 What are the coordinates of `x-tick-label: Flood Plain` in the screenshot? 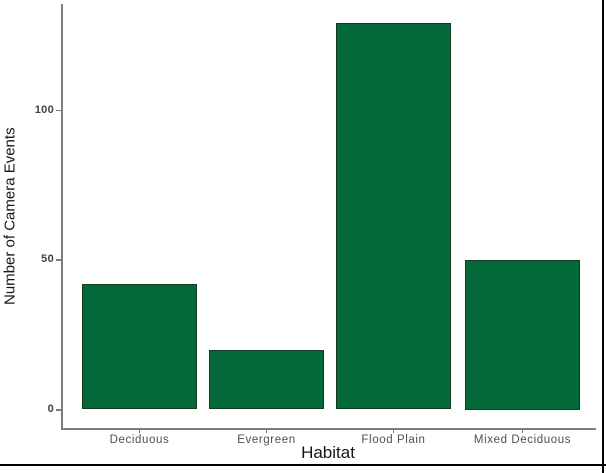 It's located at (393, 440).